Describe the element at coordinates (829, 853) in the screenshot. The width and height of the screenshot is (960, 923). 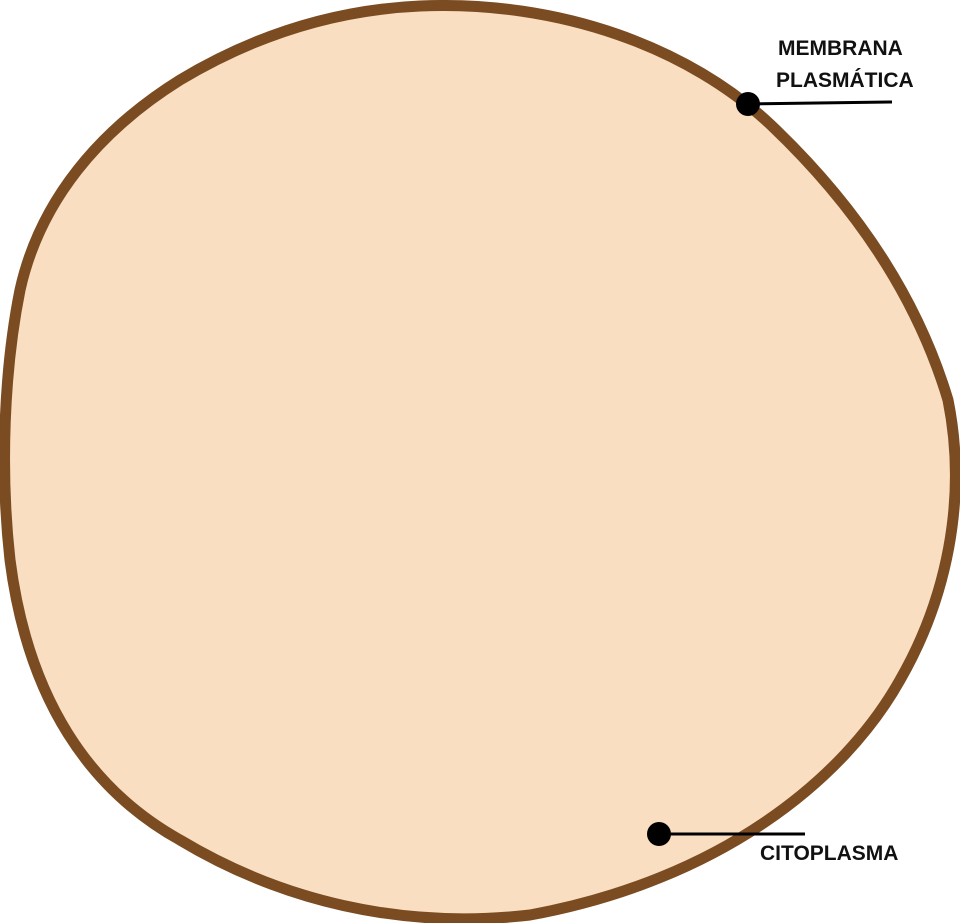
I see `cytoplasm-label: CITOPLASMA` at that location.